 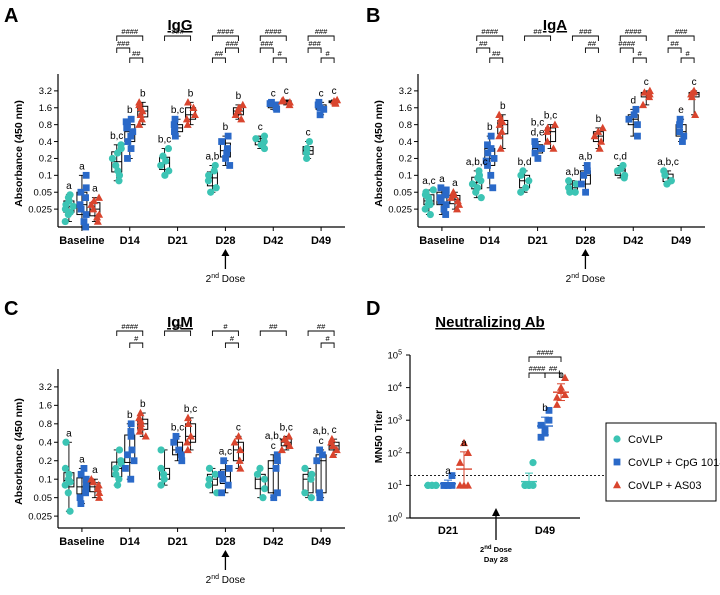 What do you see at coordinates (45, 461) in the screenshot?
I see `y-tick-label: 0.2` at bounding box center [45, 461].